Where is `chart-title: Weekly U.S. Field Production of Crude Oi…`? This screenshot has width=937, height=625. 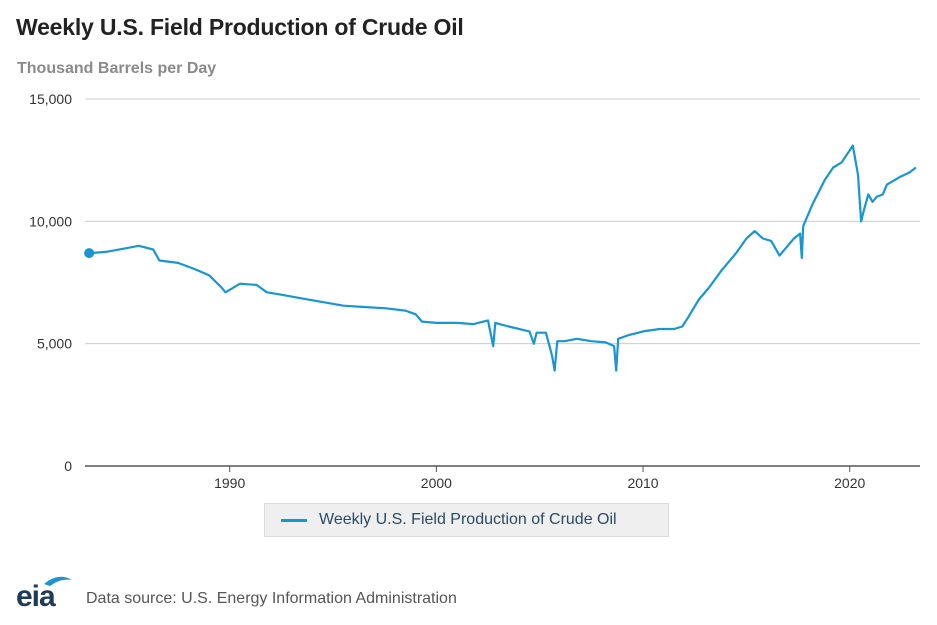
chart-title: Weekly U.S. Field Production of Crude Oi… is located at coordinates (240, 27).